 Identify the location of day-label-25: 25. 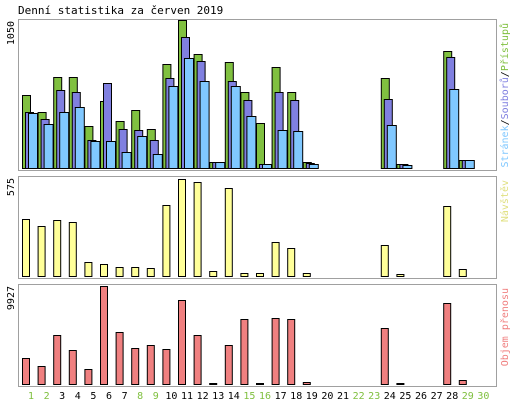
(405, 396).